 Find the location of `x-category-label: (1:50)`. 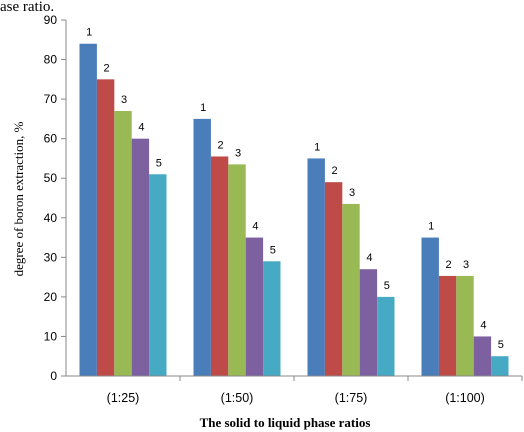

x-category-label: (1:50) is located at coordinates (237, 398).